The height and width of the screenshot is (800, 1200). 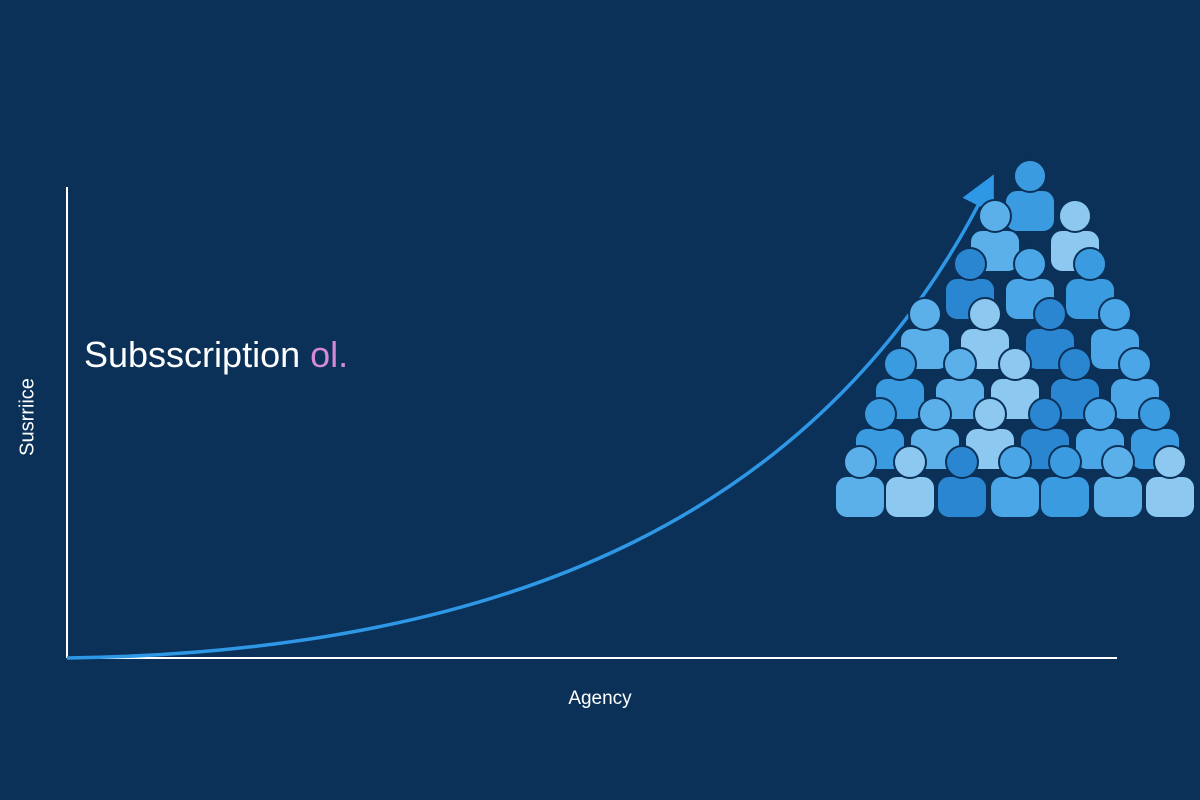 What do you see at coordinates (27, 417) in the screenshot?
I see `y-axis-label: Susrriice` at bounding box center [27, 417].